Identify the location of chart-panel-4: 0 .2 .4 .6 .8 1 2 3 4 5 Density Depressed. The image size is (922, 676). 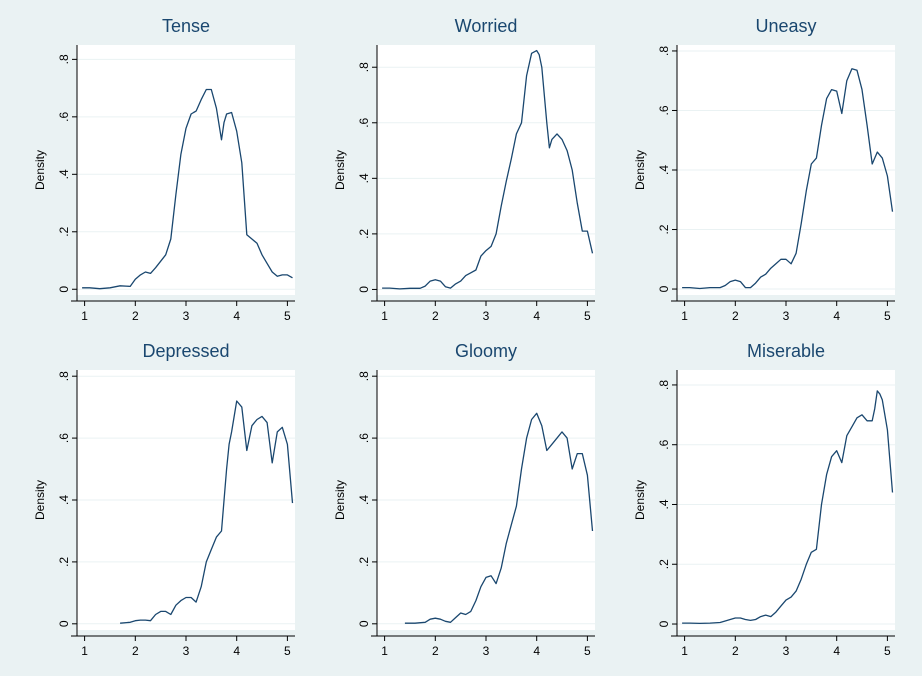
(164, 499).